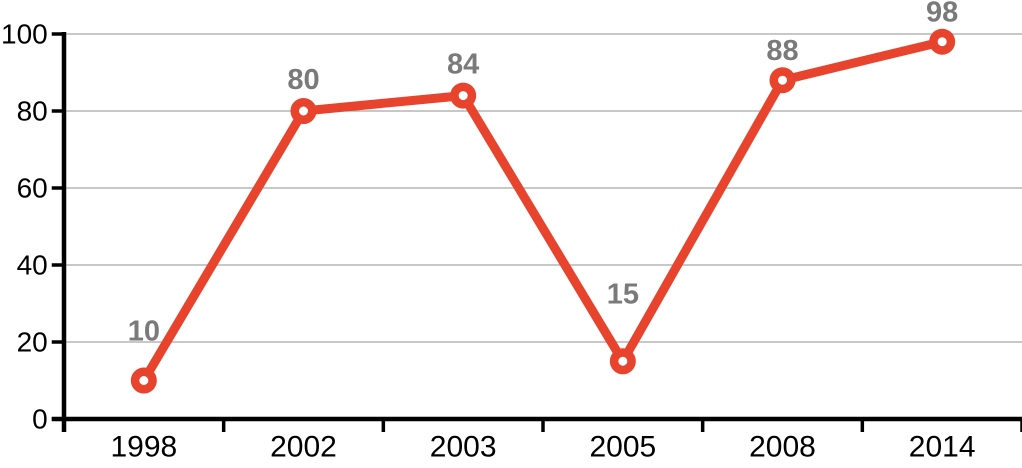  Describe the element at coordinates (622, 447) in the screenshot. I see `x-tick-label: 2005` at that location.